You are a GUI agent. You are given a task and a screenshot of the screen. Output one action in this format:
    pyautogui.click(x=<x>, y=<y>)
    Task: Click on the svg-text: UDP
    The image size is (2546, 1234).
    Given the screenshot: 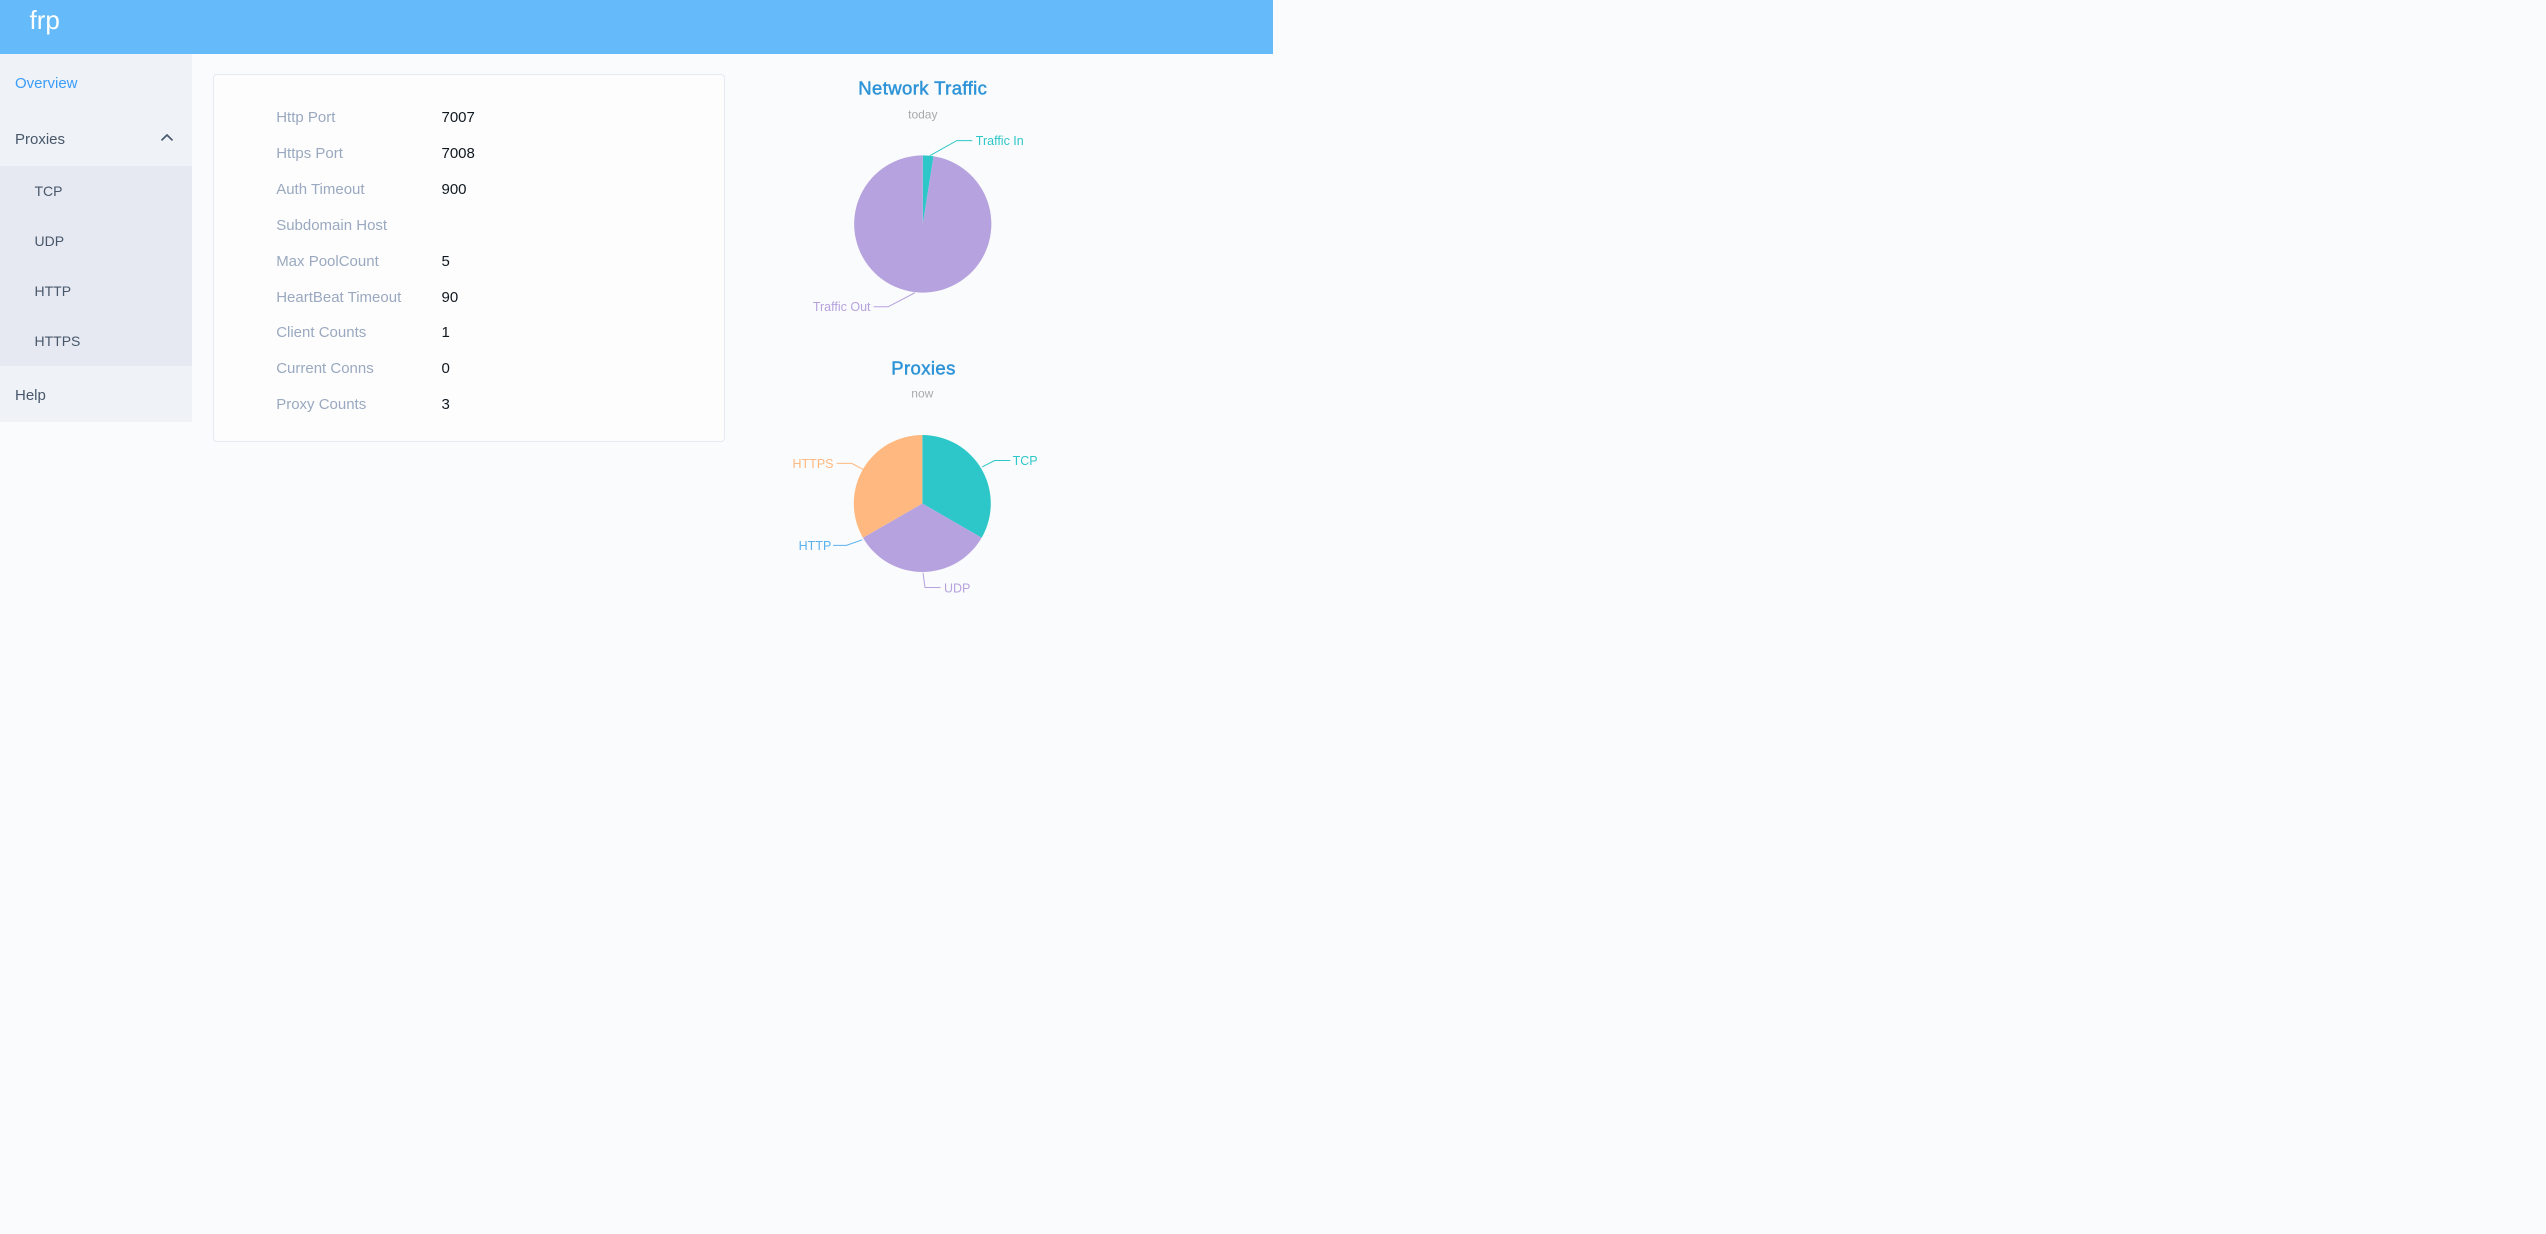 What is the action you would take?
    pyautogui.click(x=957, y=588)
    